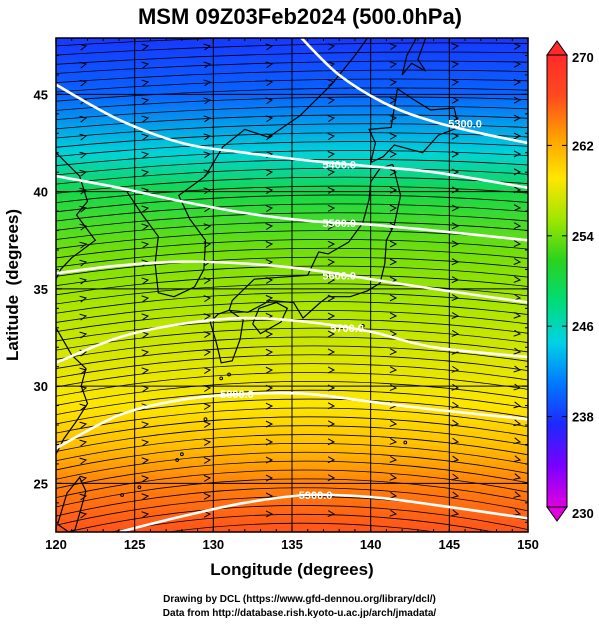  What do you see at coordinates (371, 544) in the screenshot?
I see `x-tick-label: 140` at bounding box center [371, 544].